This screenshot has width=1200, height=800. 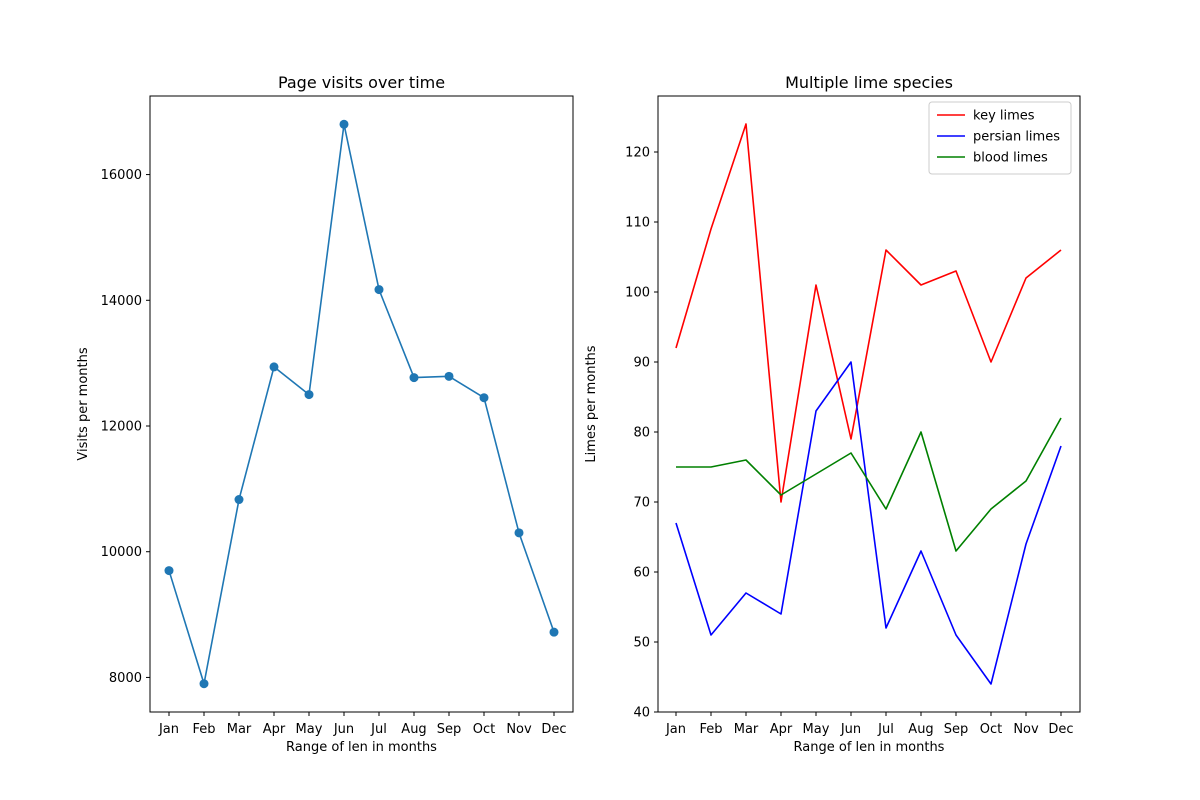 I want to click on y-tick-label: 8000, so click(x=125, y=678).